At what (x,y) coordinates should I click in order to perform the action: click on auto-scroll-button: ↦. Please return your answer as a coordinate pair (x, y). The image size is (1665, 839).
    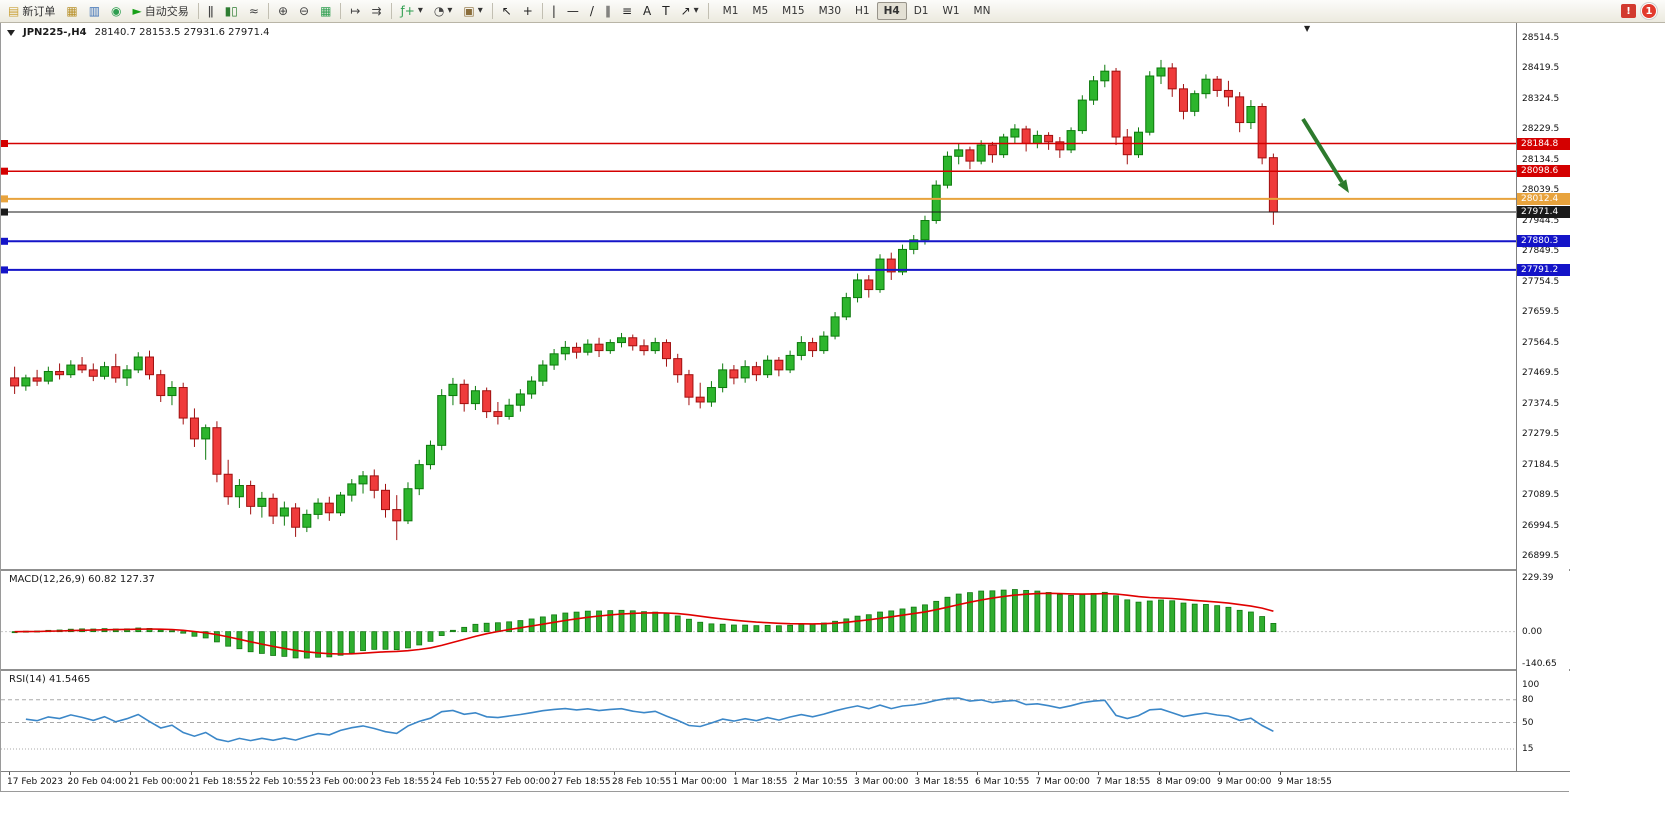
    Looking at the image, I should click on (355, 11).